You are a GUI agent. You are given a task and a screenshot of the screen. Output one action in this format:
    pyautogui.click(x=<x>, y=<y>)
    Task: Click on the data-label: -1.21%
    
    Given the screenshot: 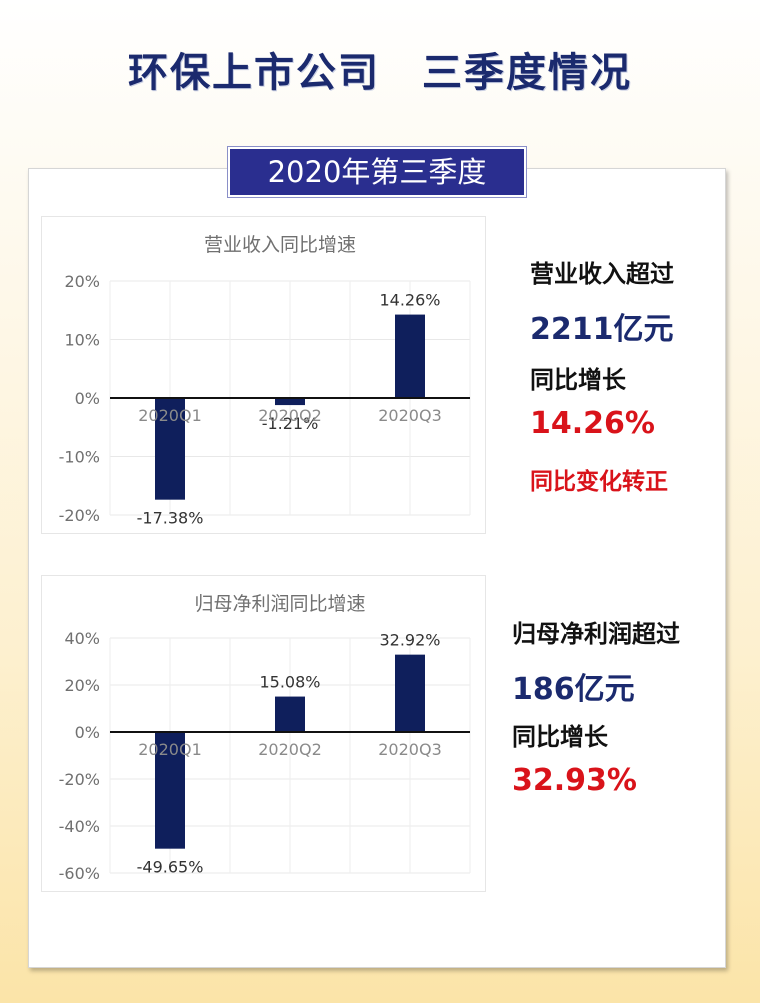 What is the action you would take?
    pyautogui.click(x=290, y=423)
    